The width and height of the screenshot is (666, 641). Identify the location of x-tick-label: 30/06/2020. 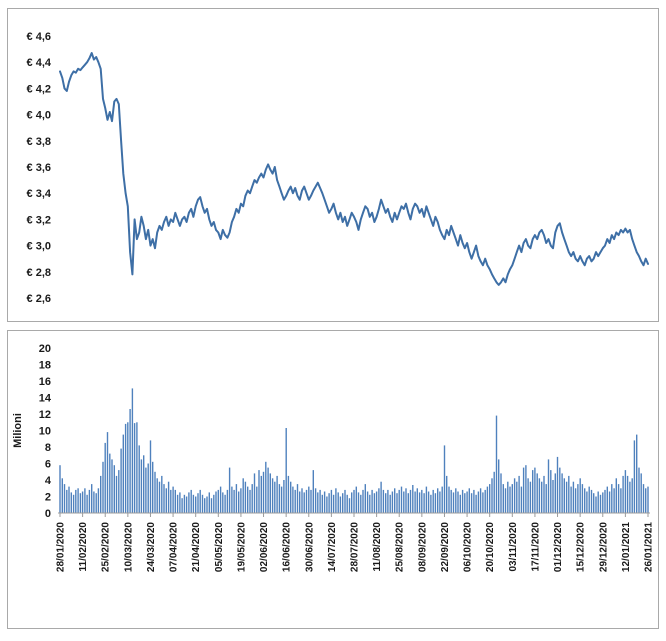
(309, 547).